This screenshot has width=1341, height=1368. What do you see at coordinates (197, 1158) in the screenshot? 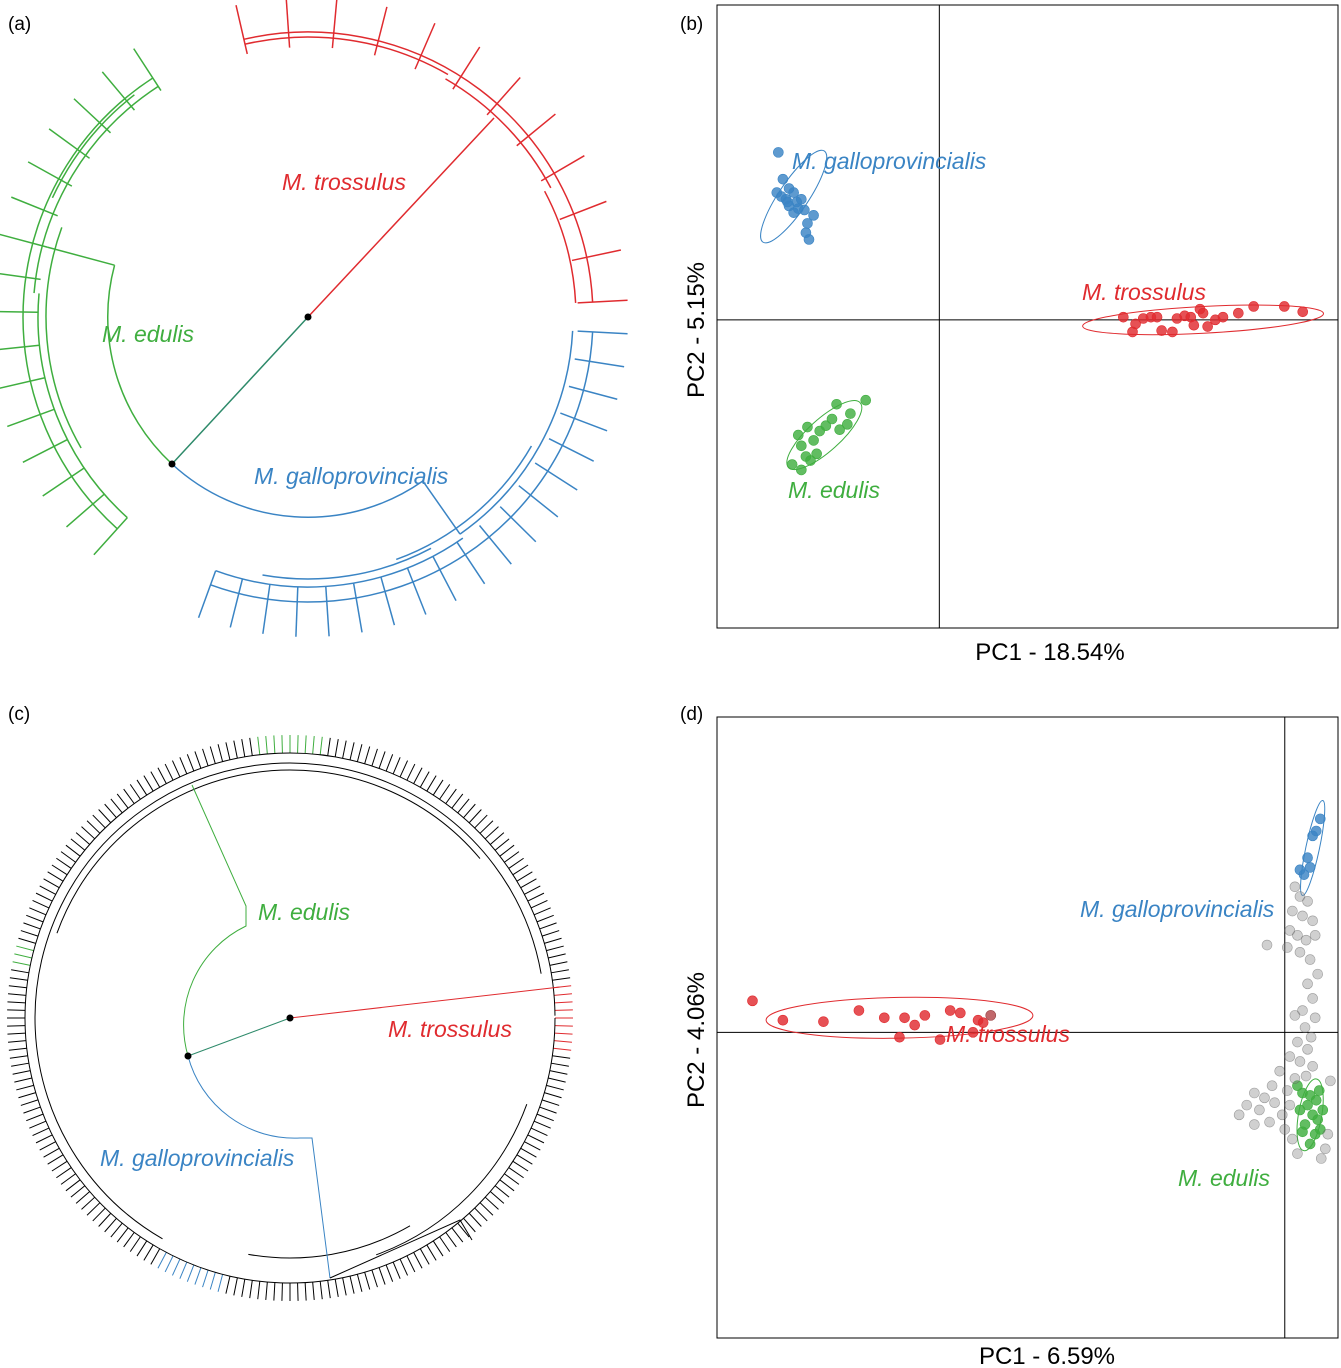
I see `tree-c-label-galloprovincialis: M. galloprovincialis` at bounding box center [197, 1158].